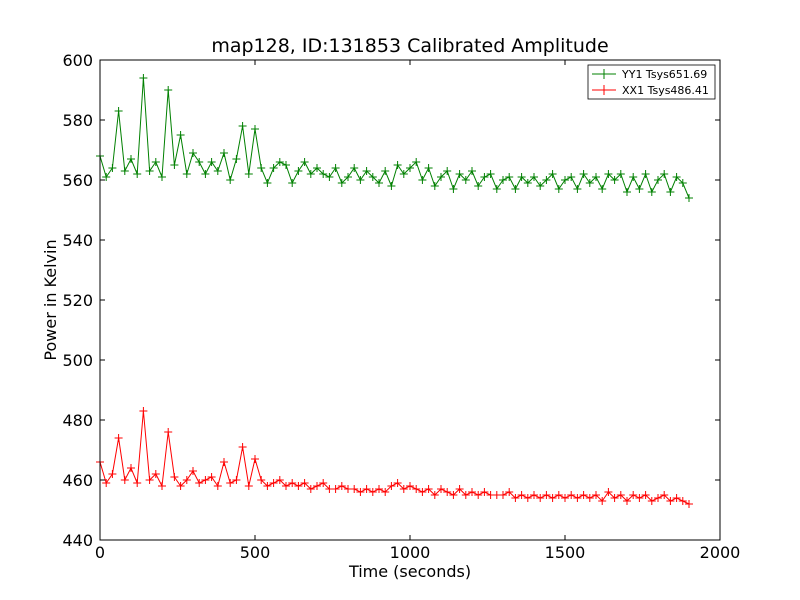 This screenshot has width=800, height=600. I want to click on legend-entry-xx1: XX1 Tsys486.41, so click(650, 90).